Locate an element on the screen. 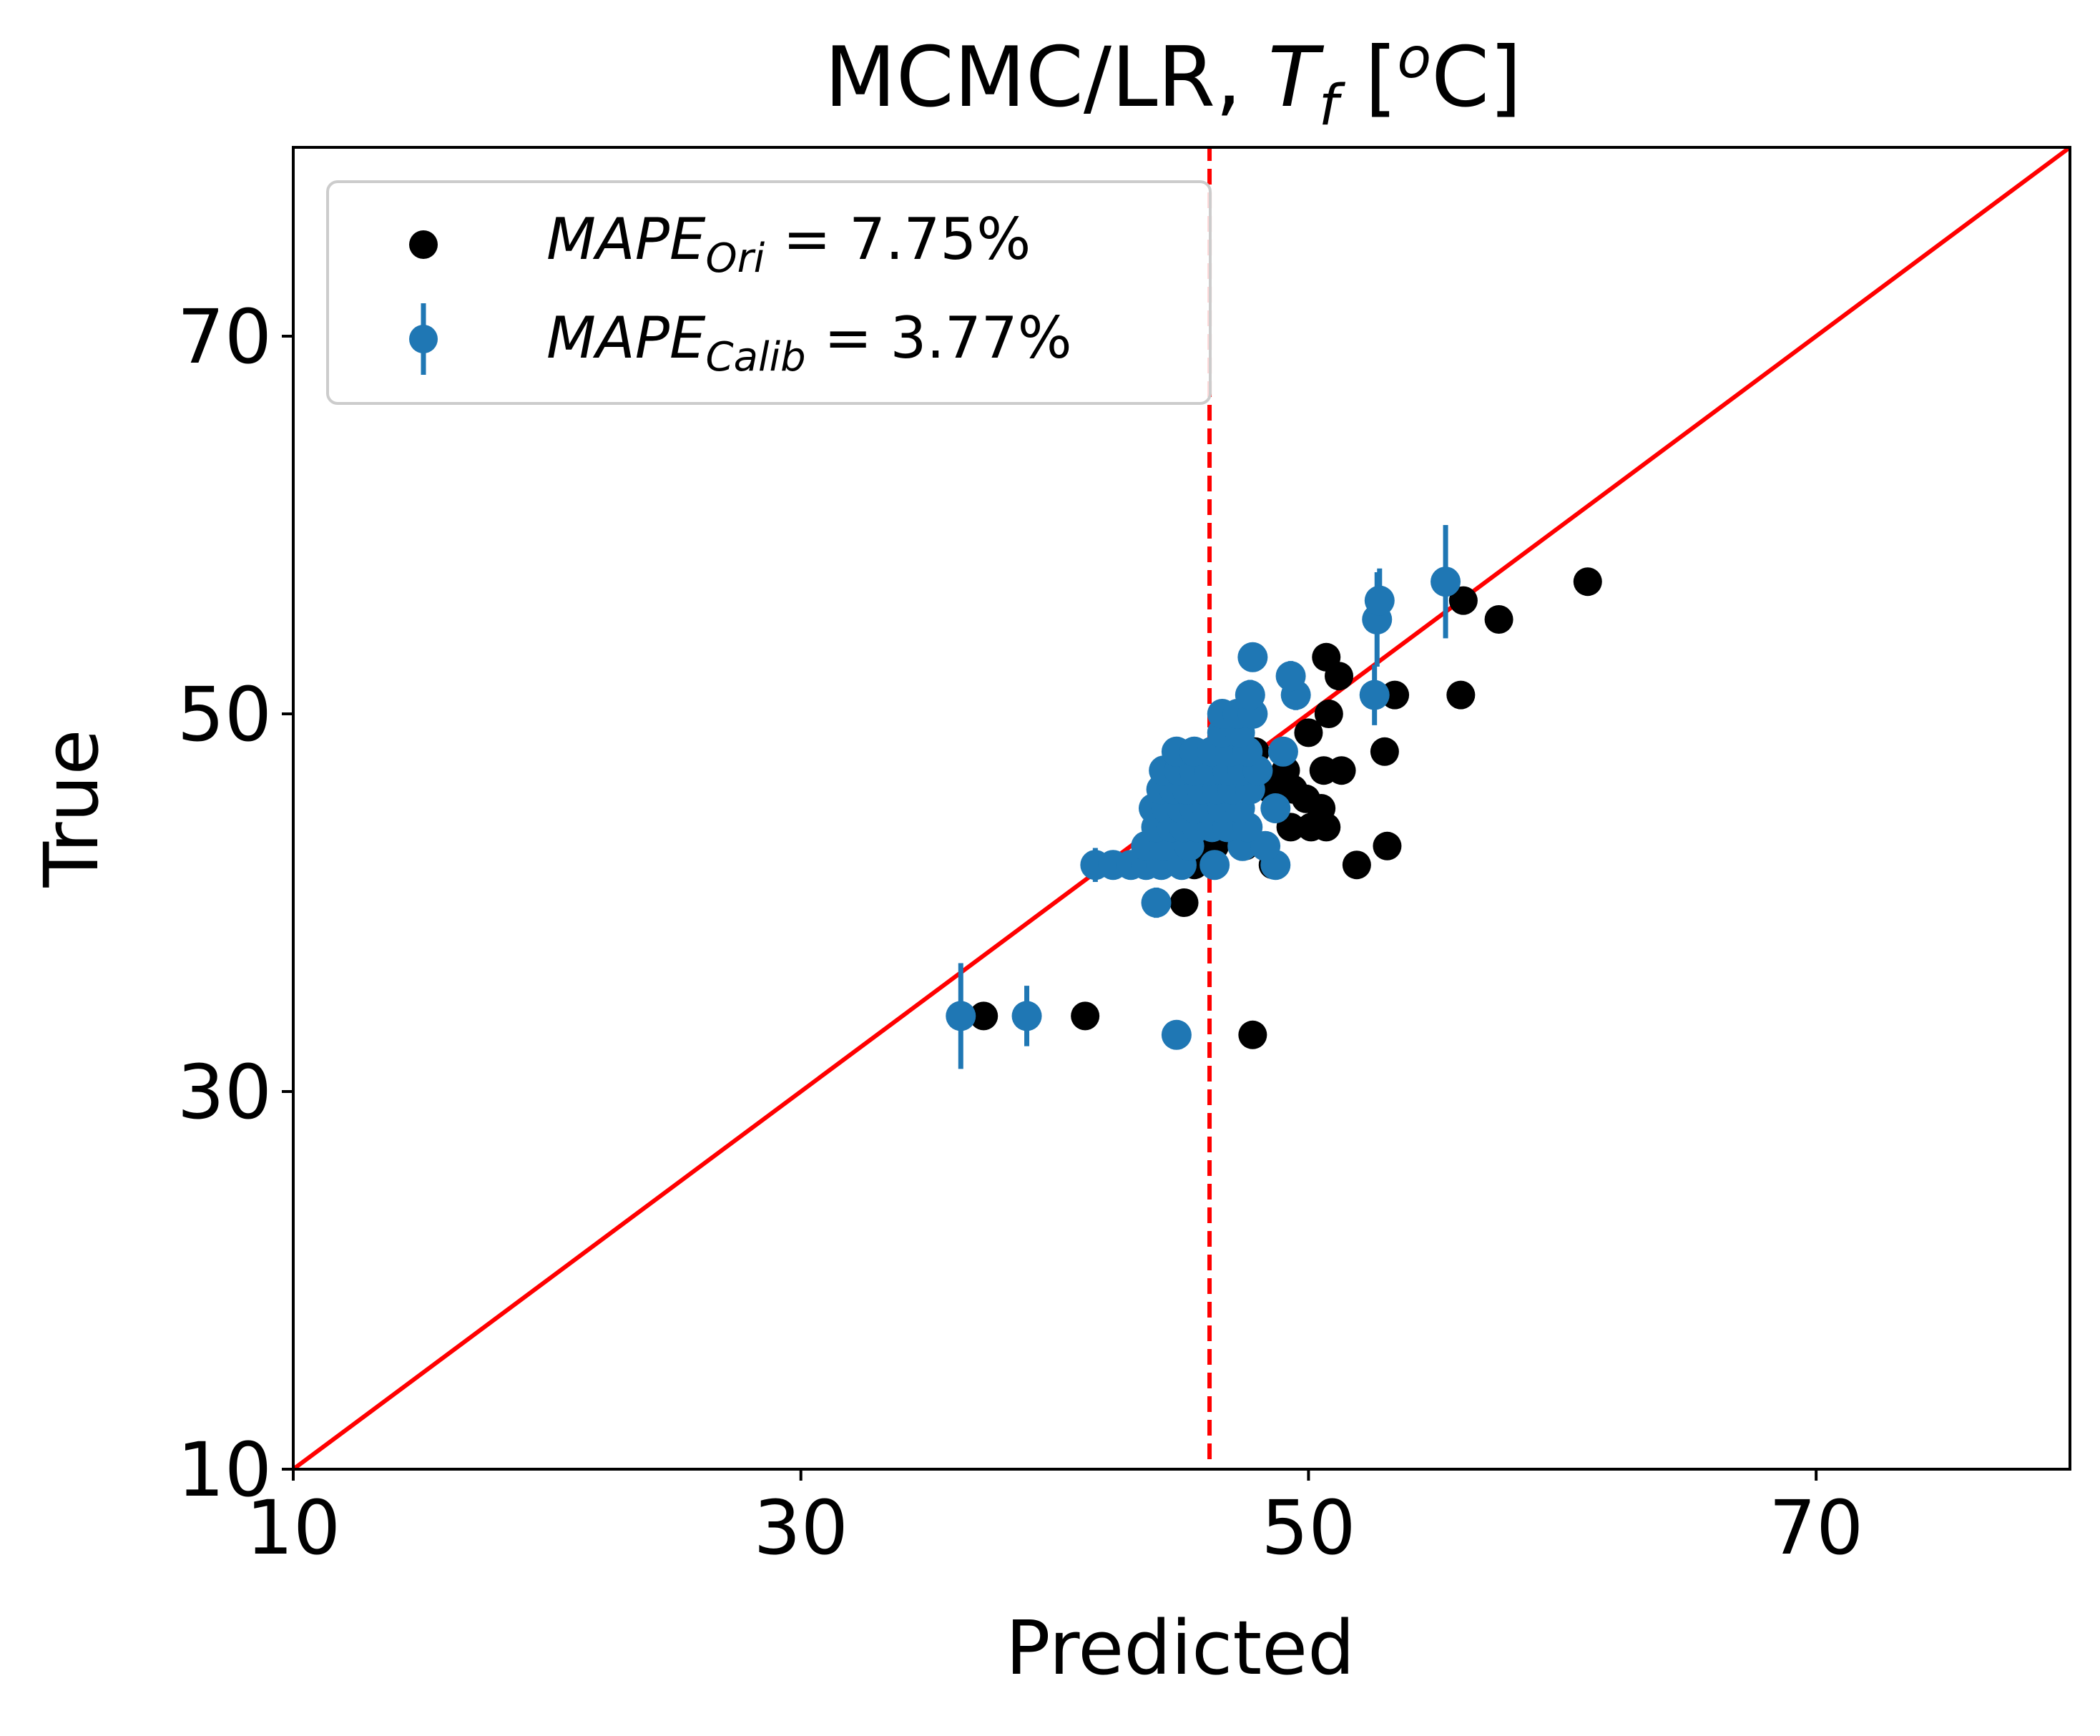 The height and width of the screenshot is (1736, 2100). chart-title-unit-close: C] is located at coordinates (1476, 77).